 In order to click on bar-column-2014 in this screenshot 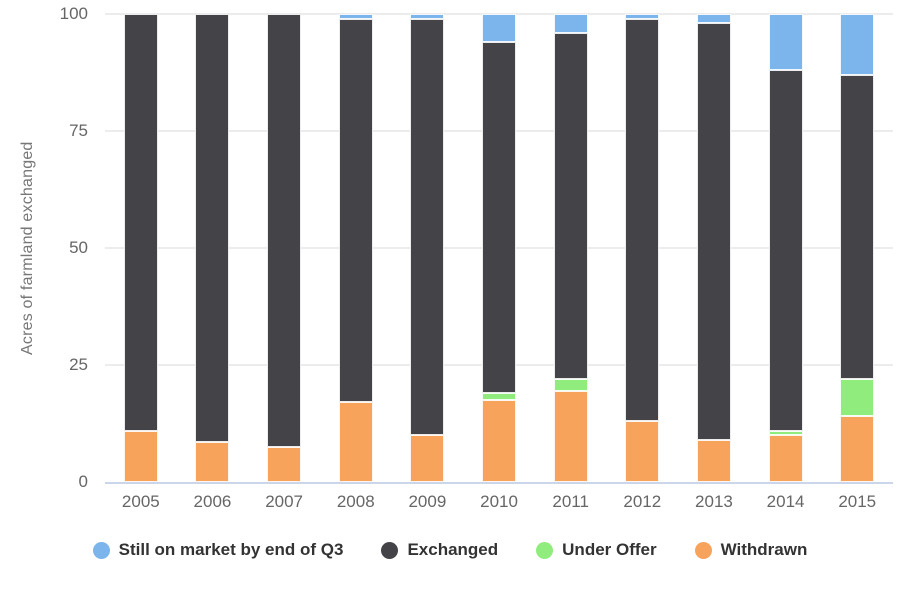, I will do `click(786, 248)`.